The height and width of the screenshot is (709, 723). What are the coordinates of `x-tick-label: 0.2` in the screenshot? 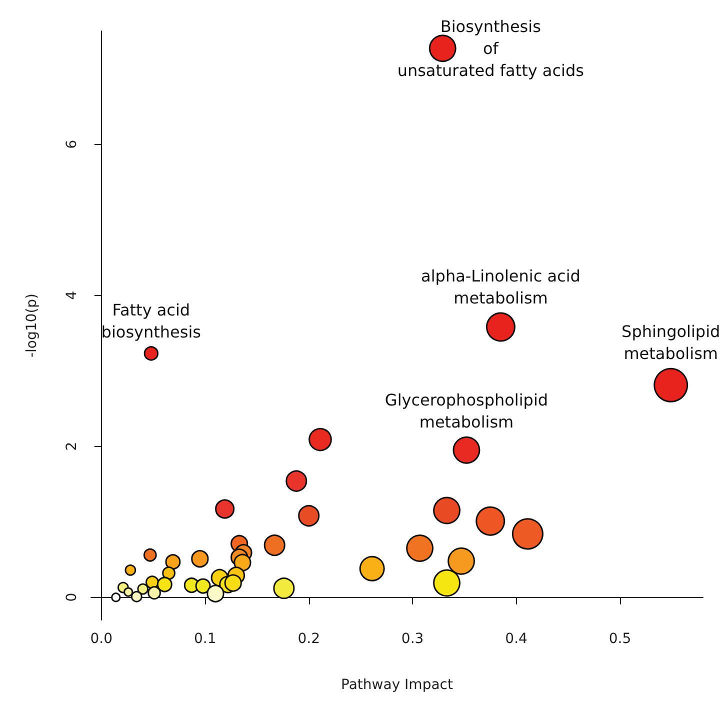 It's located at (309, 639).